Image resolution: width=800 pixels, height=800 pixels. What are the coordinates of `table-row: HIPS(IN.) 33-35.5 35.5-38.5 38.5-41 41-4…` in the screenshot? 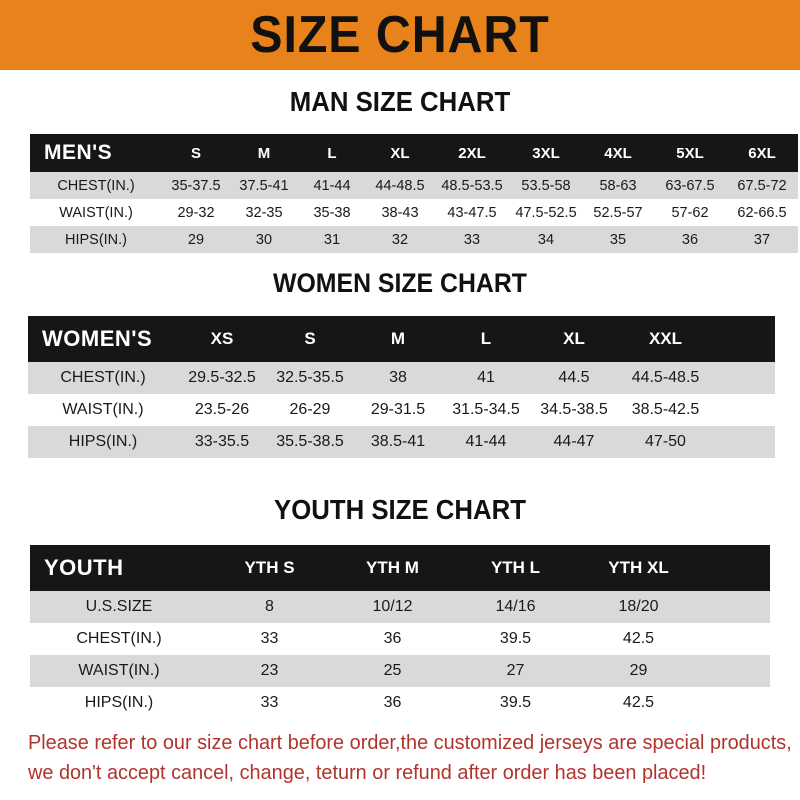 It's located at (401, 442).